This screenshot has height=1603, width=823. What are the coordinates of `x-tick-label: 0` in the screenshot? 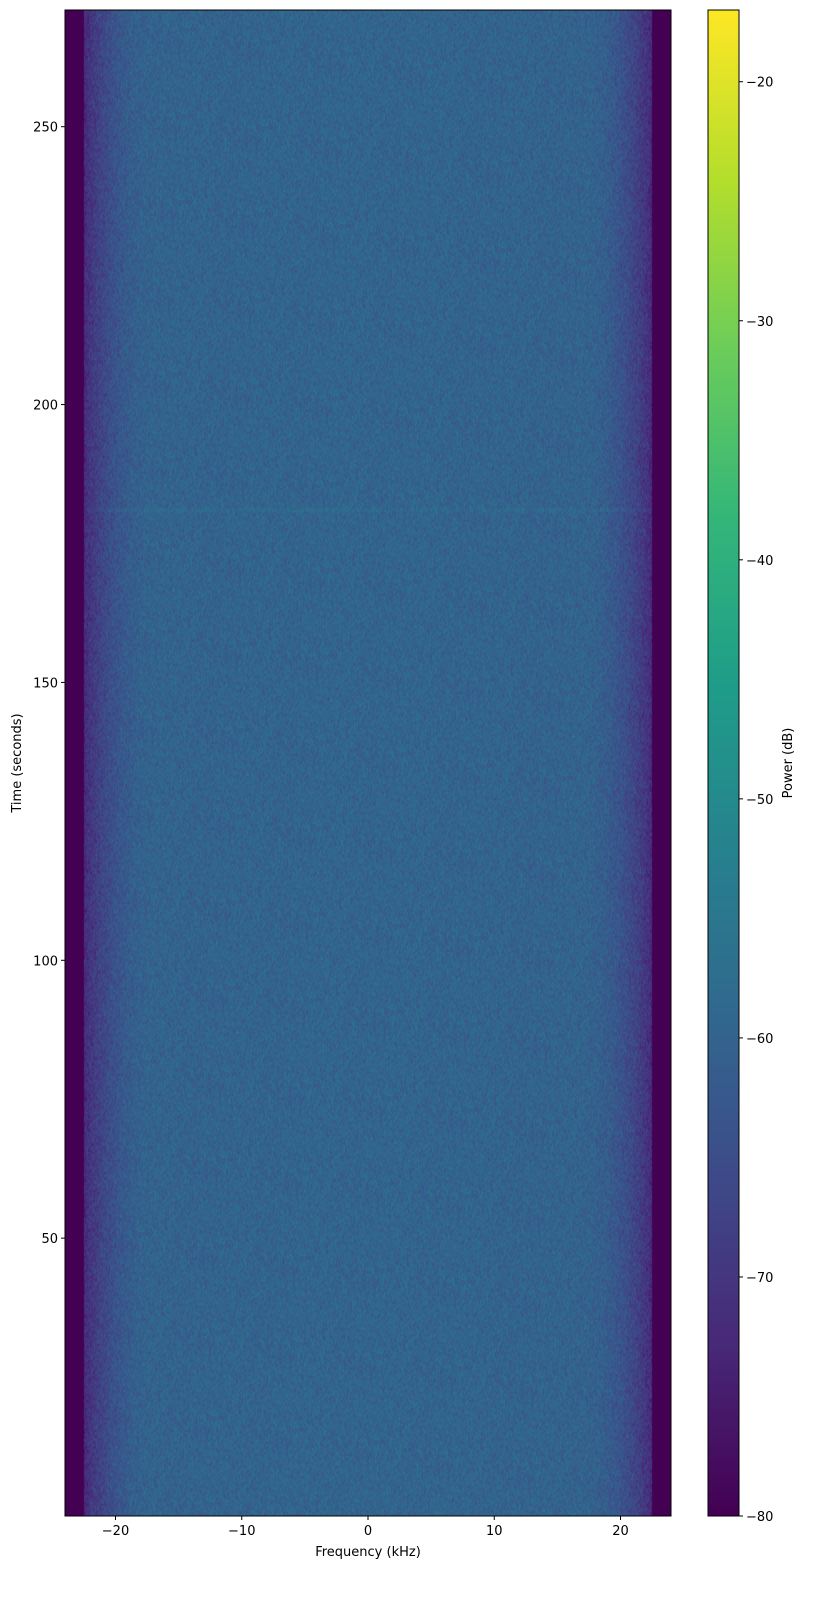 It's located at (368, 1531).